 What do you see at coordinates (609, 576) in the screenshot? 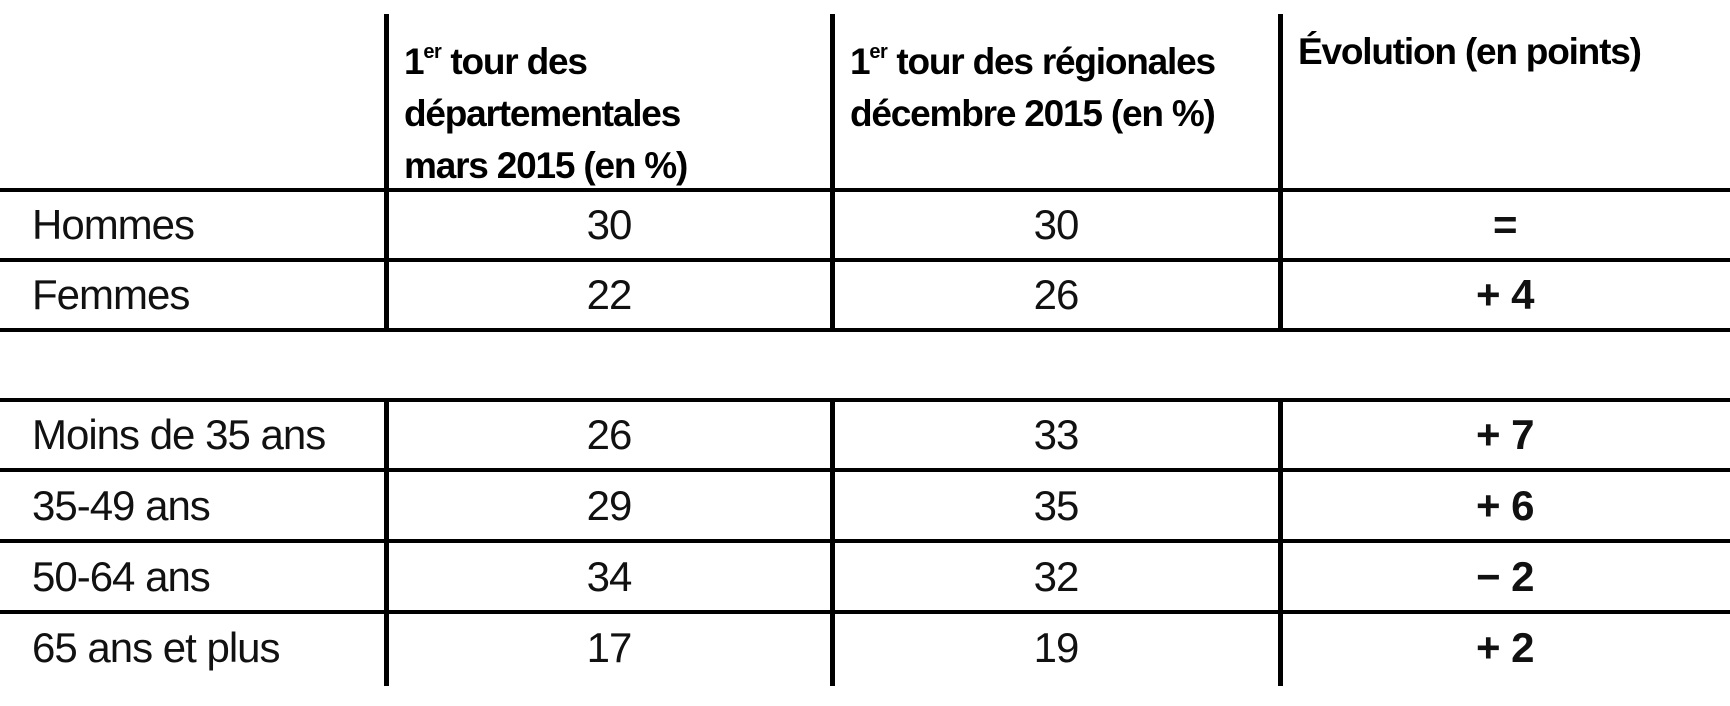
I see `departementales-value: 34` at bounding box center [609, 576].